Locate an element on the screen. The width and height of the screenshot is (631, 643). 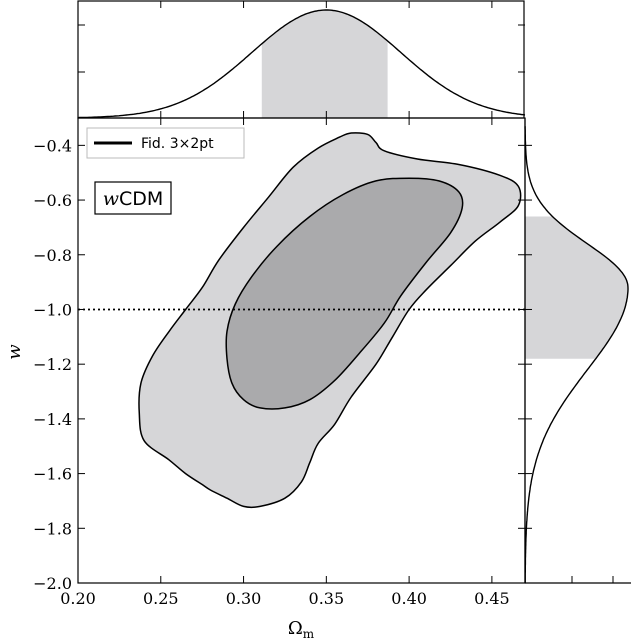
x-tick-label: 0.40 is located at coordinates (409, 598).